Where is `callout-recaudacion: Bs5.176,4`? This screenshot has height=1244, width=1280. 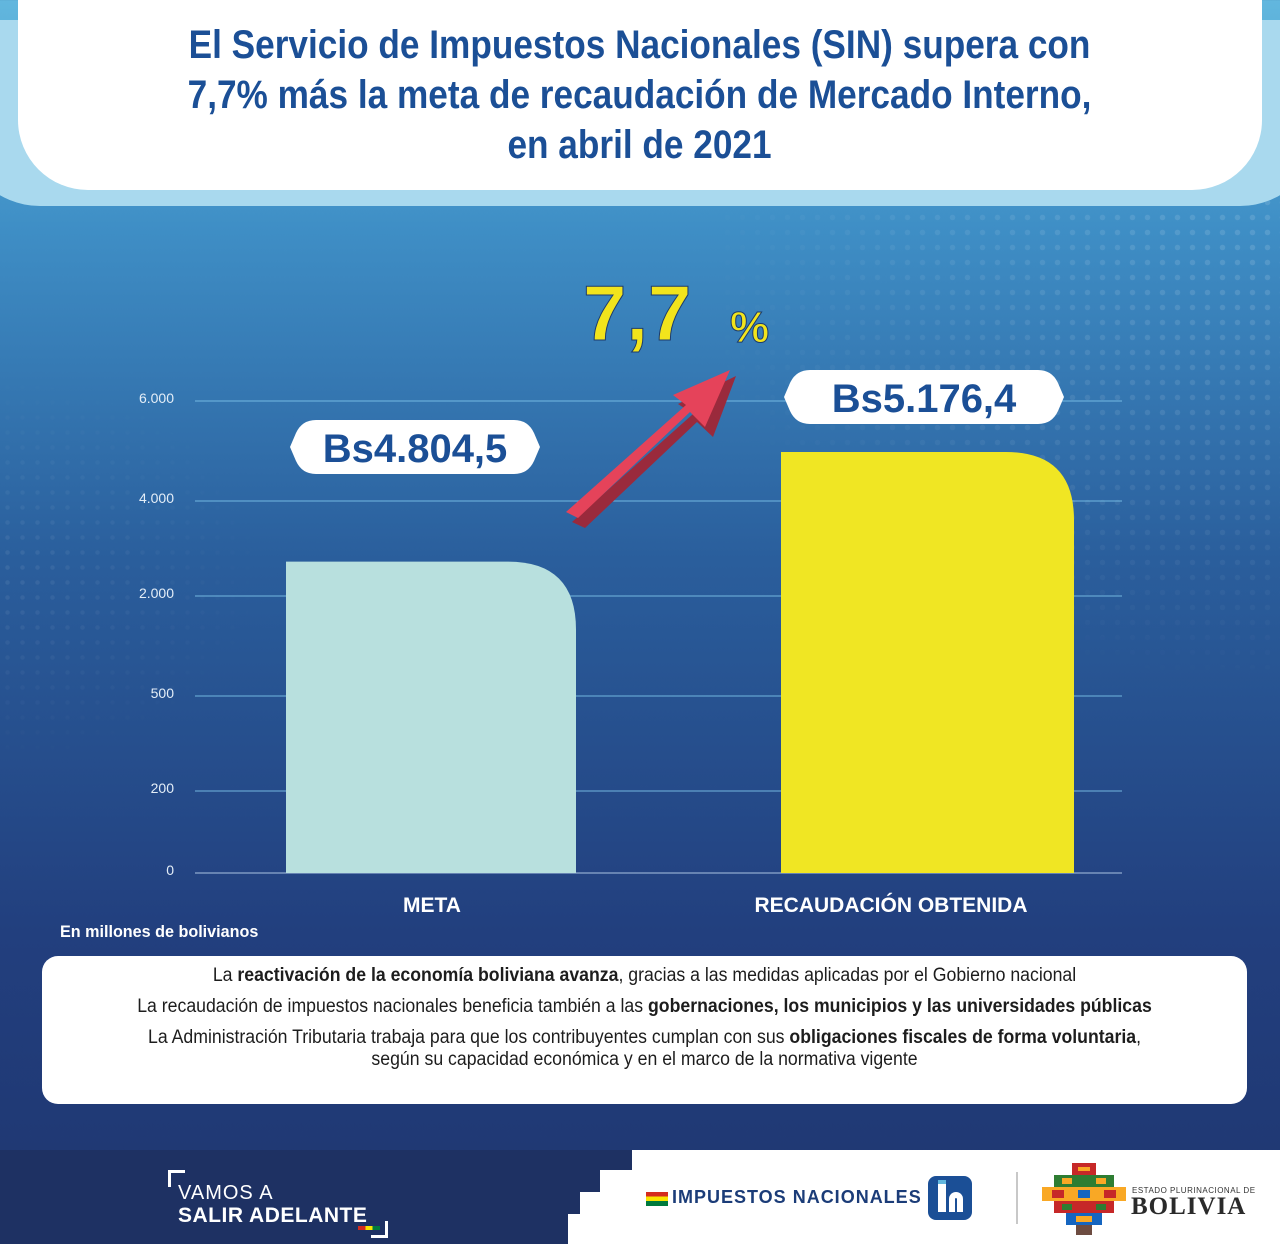
callout-recaudacion: Bs5.176,4 is located at coordinates (924, 397).